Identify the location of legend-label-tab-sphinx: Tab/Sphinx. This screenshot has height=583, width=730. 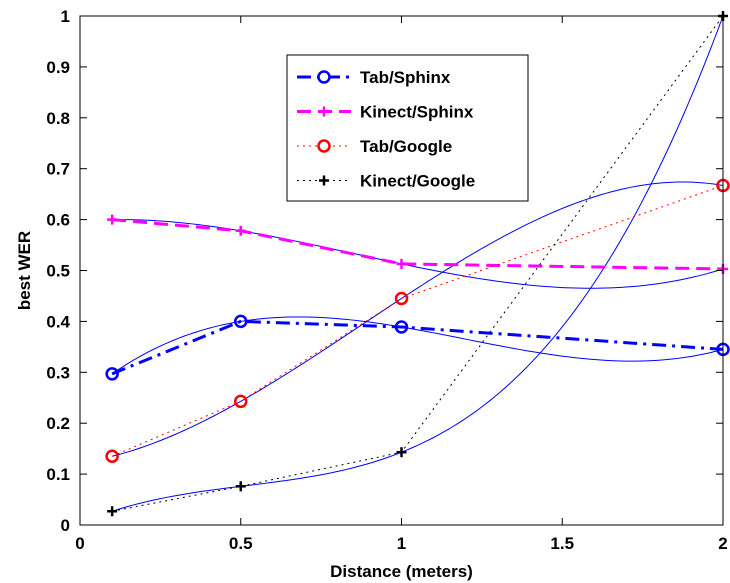
(405, 77).